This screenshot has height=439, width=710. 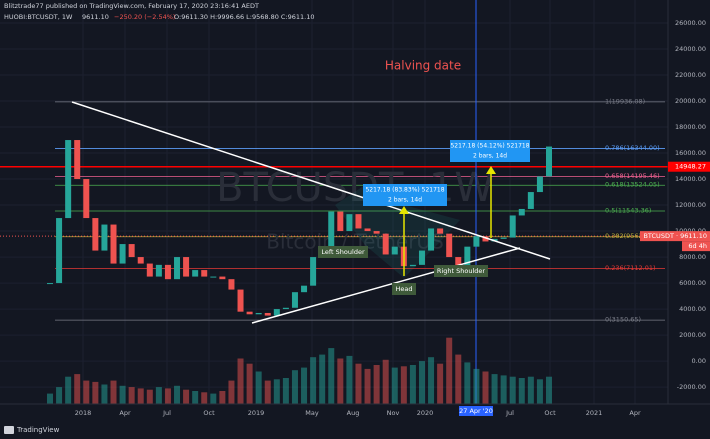 What do you see at coordinates (404, 190) in the screenshot?
I see `measure-text: 5217.18 (83.83%) 521718` at bounding box center [404, 190].